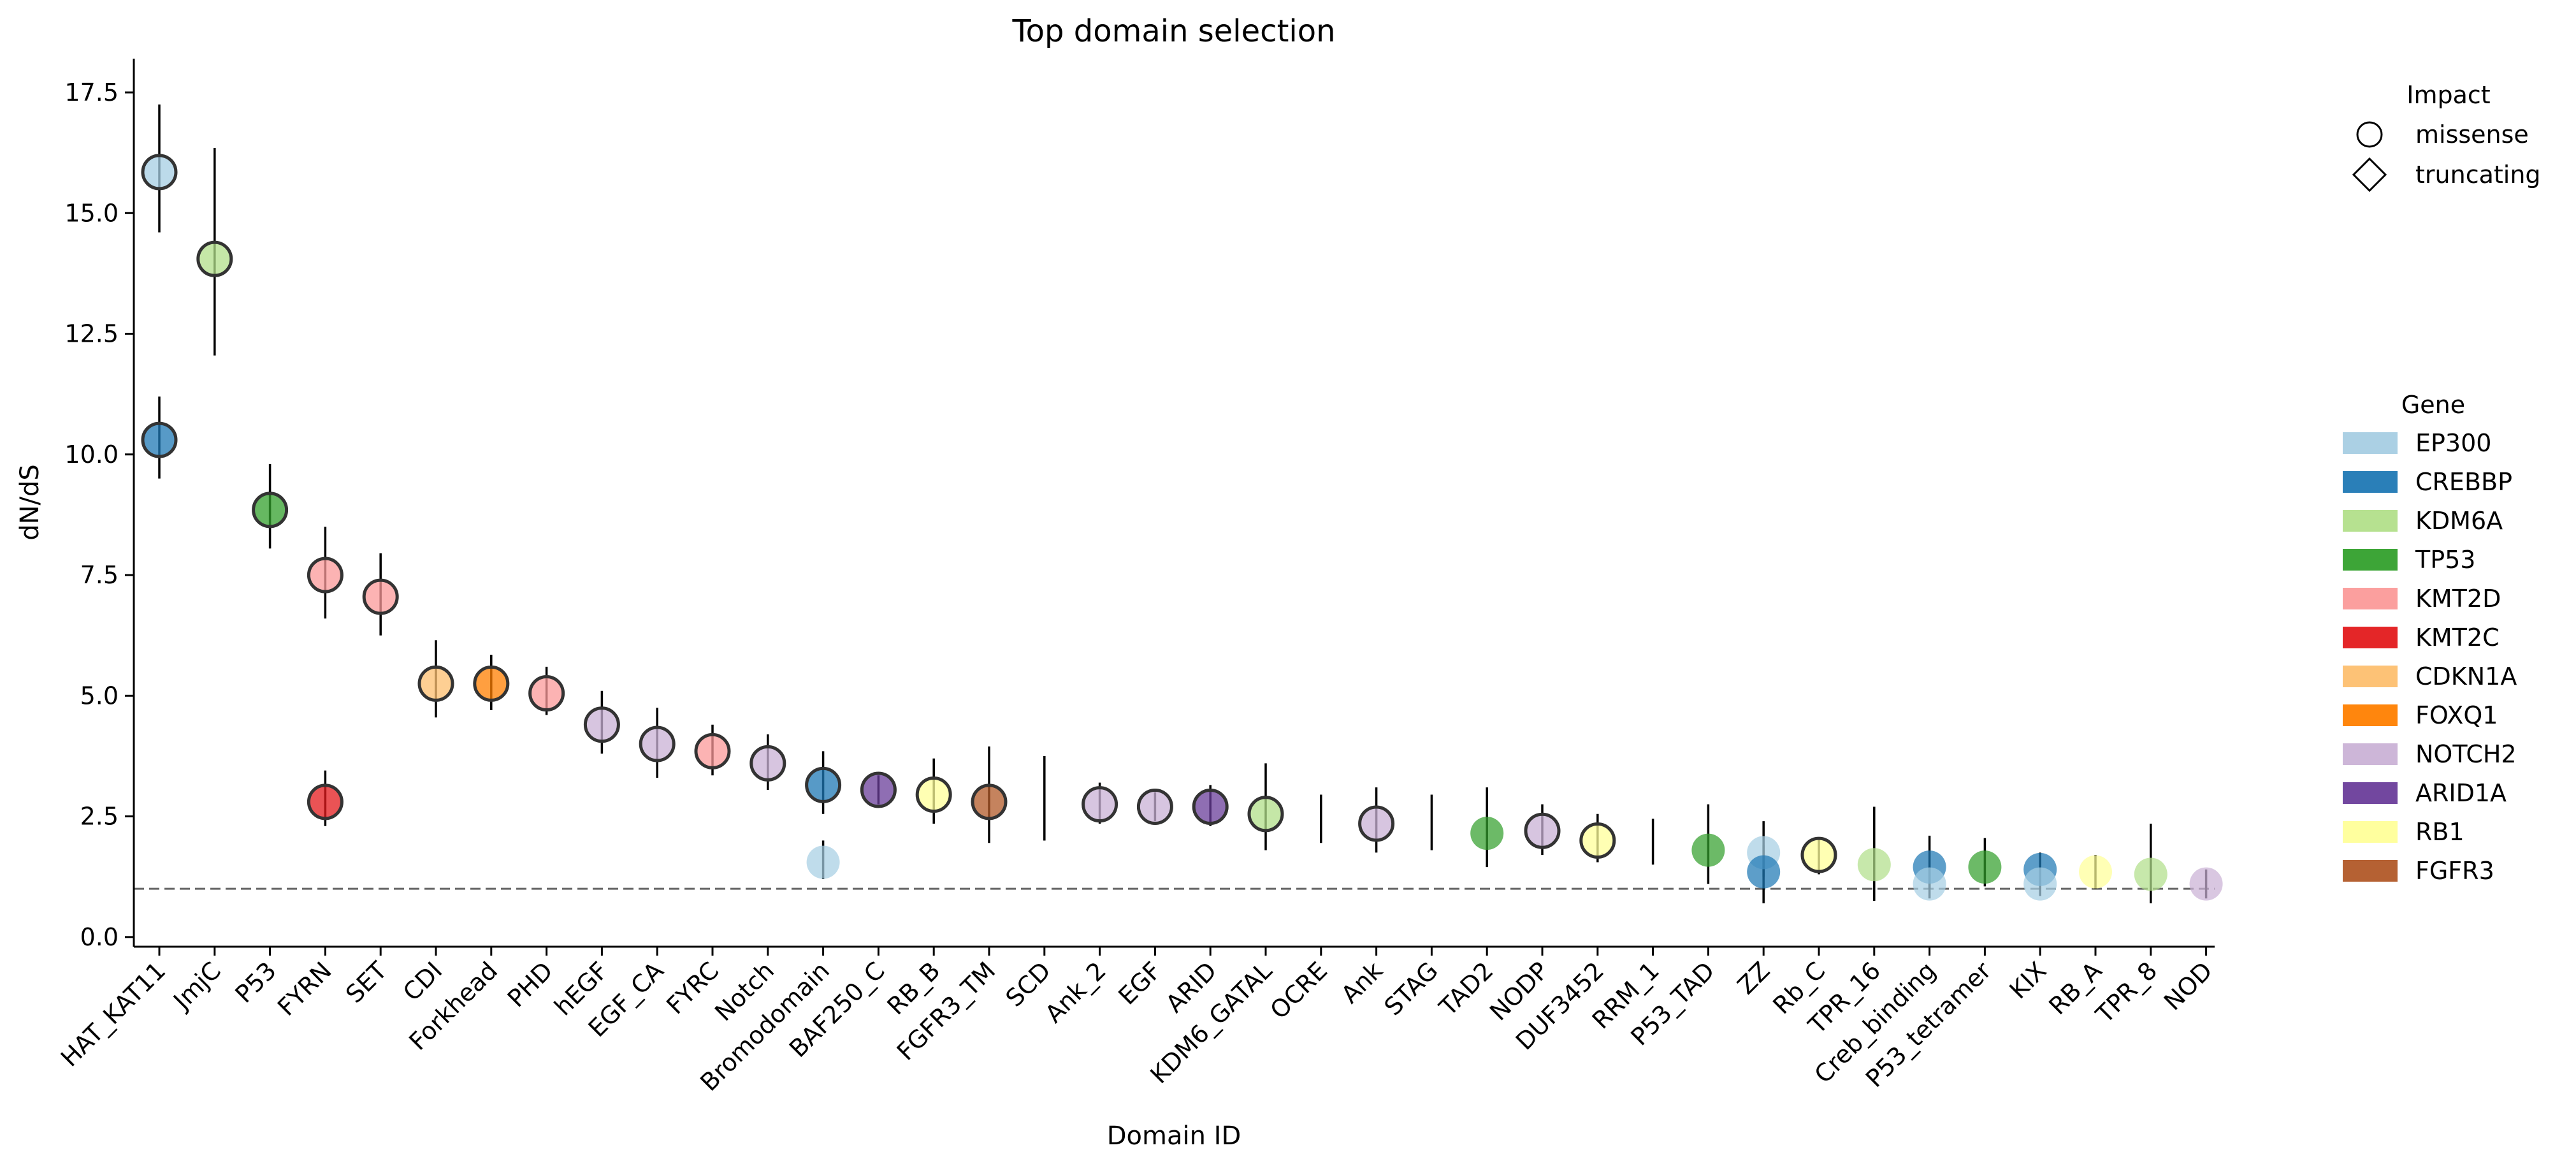  I want to click on point-fyrn-kmt2c, so click(325, 801).